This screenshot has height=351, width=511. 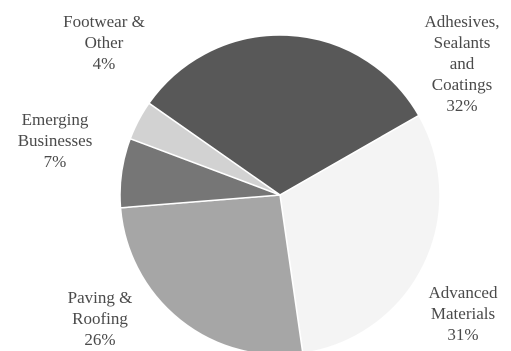 What do you see at coordinates (205, 149) in the screenshot?
I see `pie-slice` at bounding box center [205, 149].